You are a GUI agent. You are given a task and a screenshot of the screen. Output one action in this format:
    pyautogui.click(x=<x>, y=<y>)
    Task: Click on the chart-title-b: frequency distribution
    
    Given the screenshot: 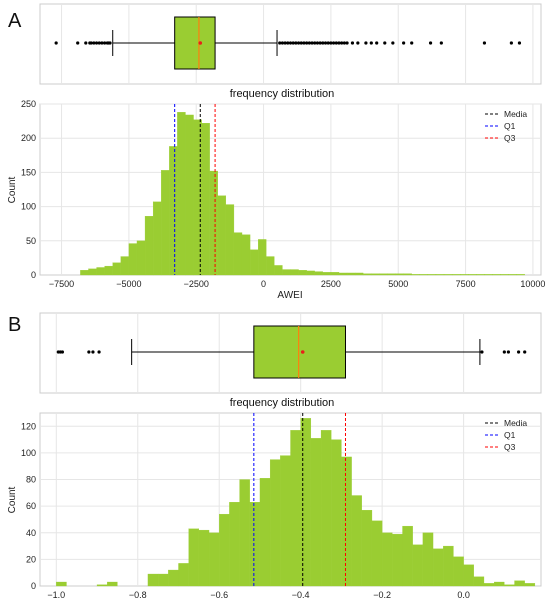 What is the action you would take?
    pyautogui.click(x=282, y=403)
    